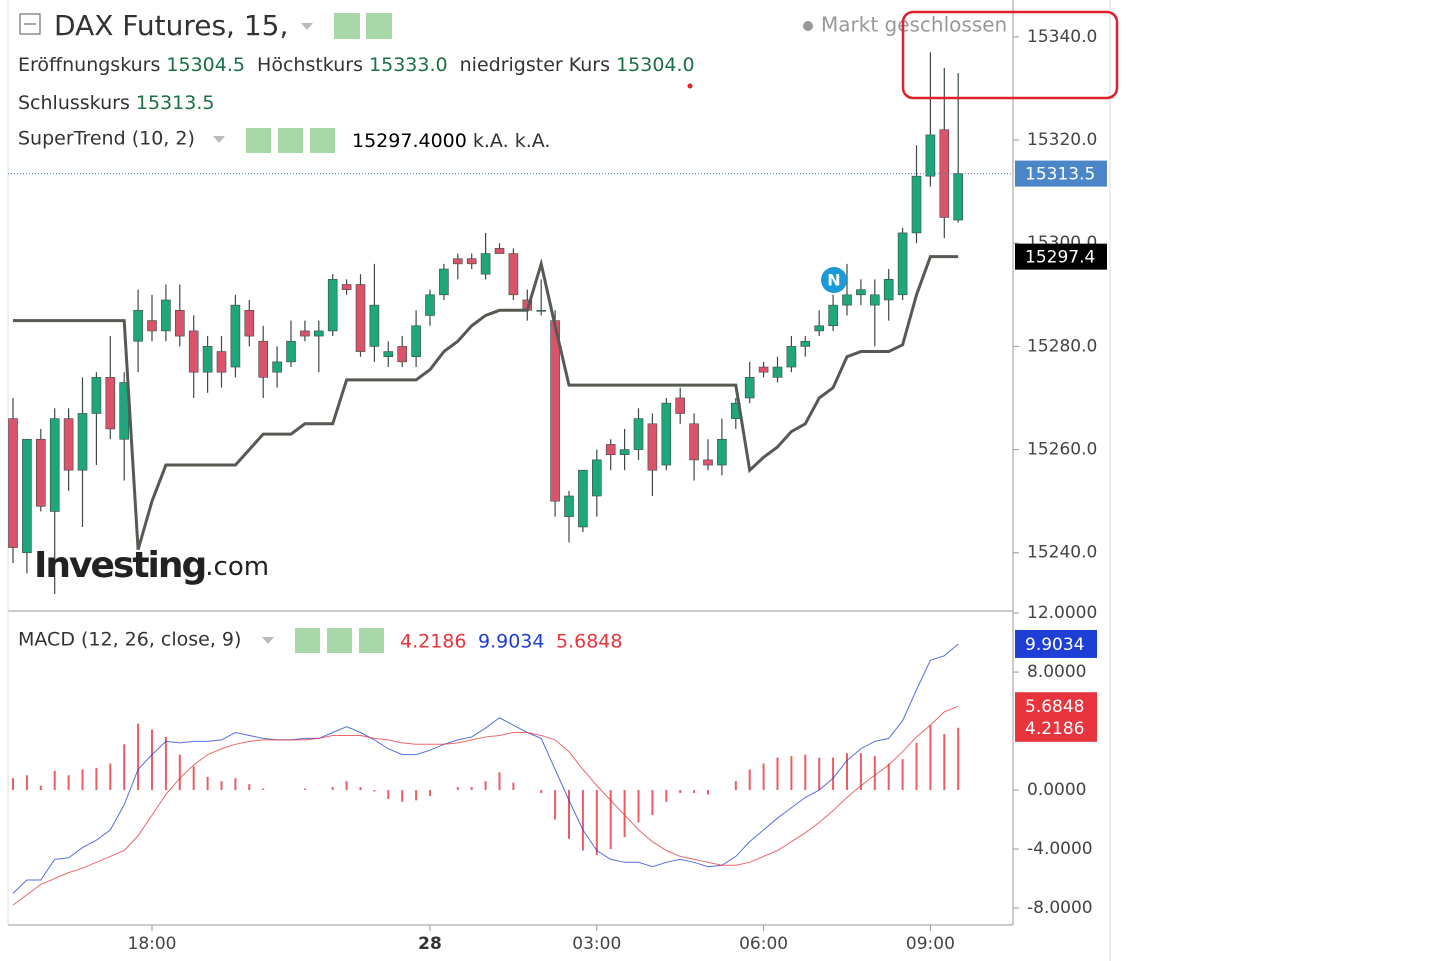 The height and width of the screenshot is (961, 1447). Describe the element at coordinates (408, 65) in the screenshot. I see `ohlc-value: 15333.0` at that location.